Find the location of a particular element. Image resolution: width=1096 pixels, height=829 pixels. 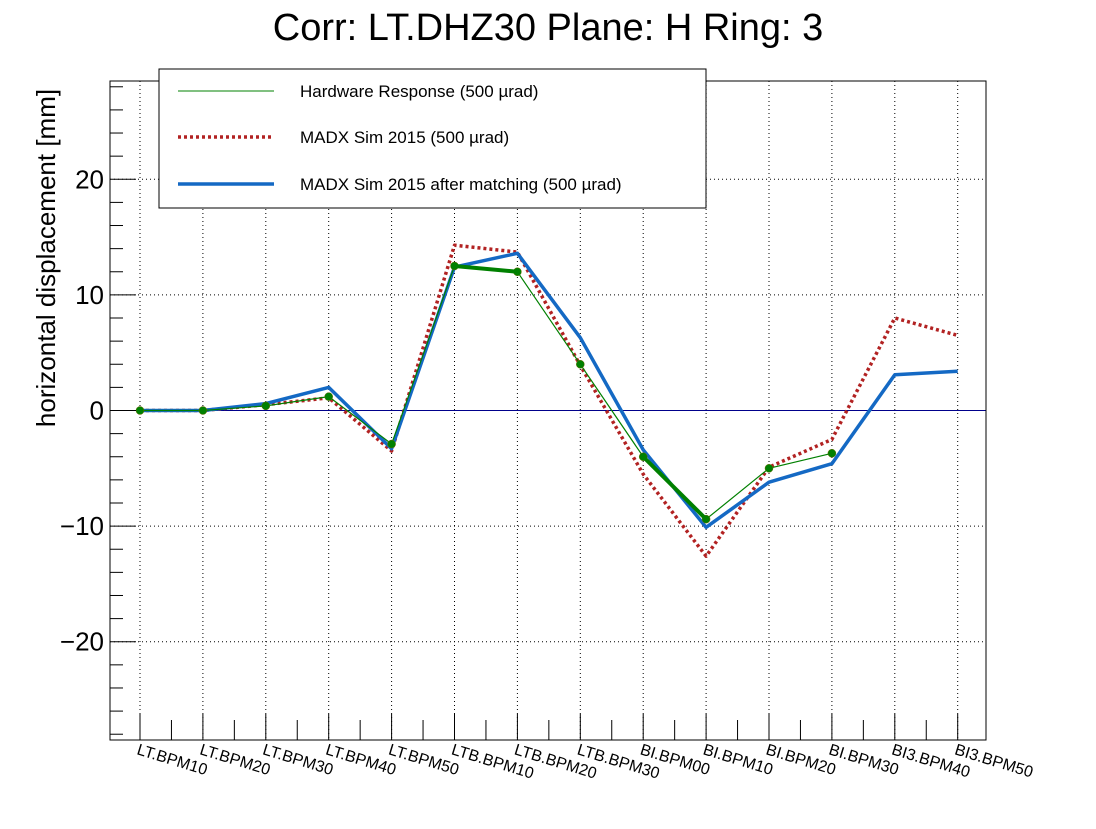

y-tick-label: −20 is located at coordinates (82, 642).